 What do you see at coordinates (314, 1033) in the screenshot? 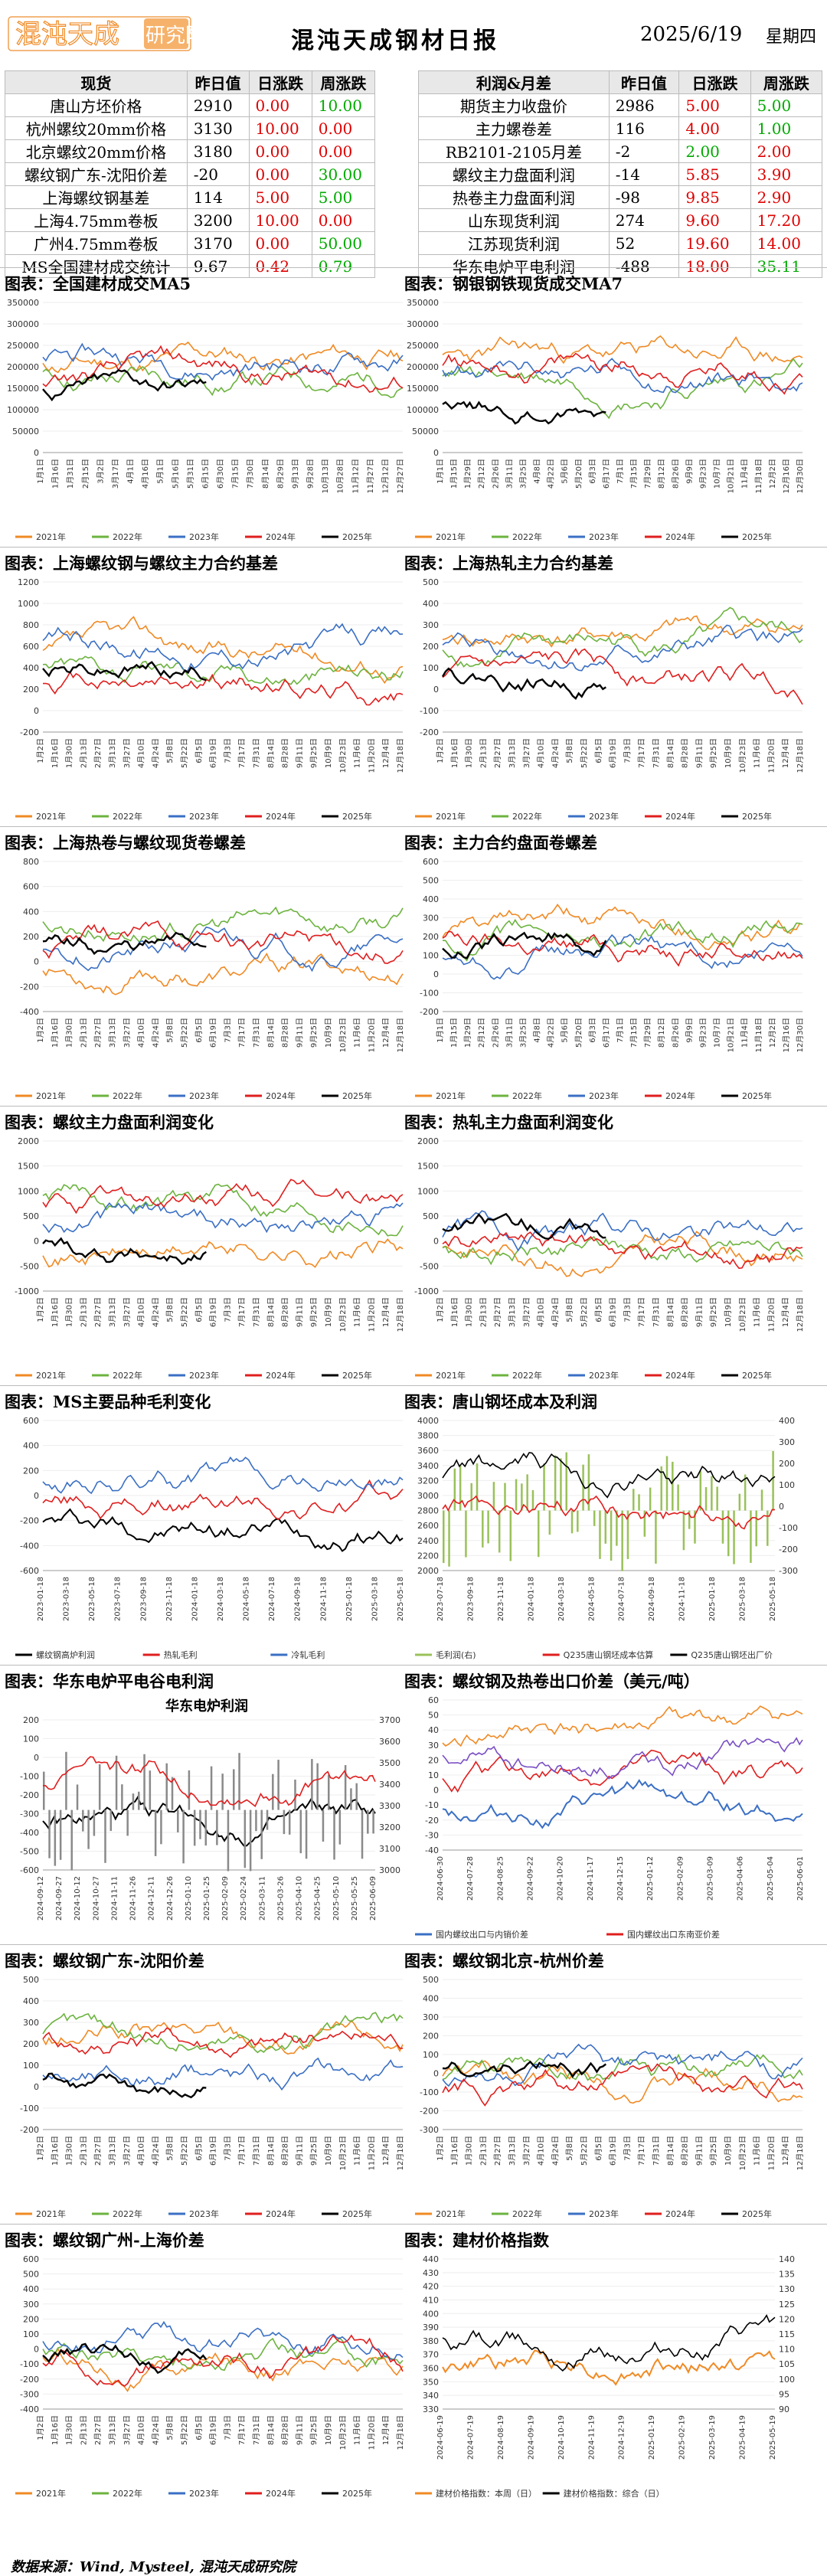
I see `x-tick-label: 9月25日` at bounding box center [314, 1033].